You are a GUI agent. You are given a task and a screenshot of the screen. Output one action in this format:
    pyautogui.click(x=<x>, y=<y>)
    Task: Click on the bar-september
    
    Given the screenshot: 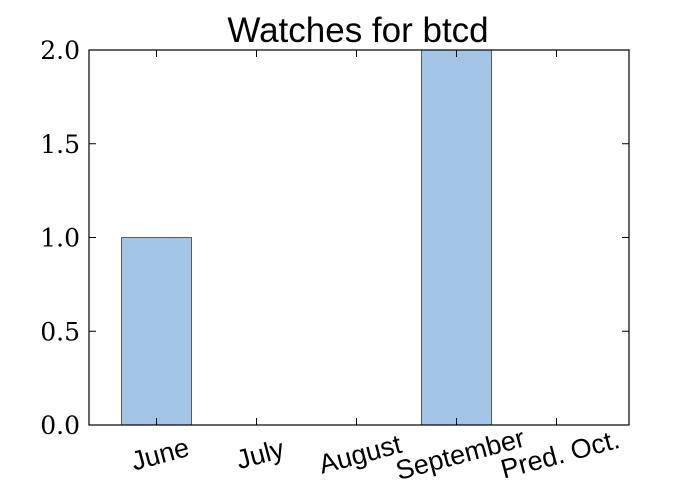 What is the action you would take?
    pyautogui.click(x=456, y=237)
    